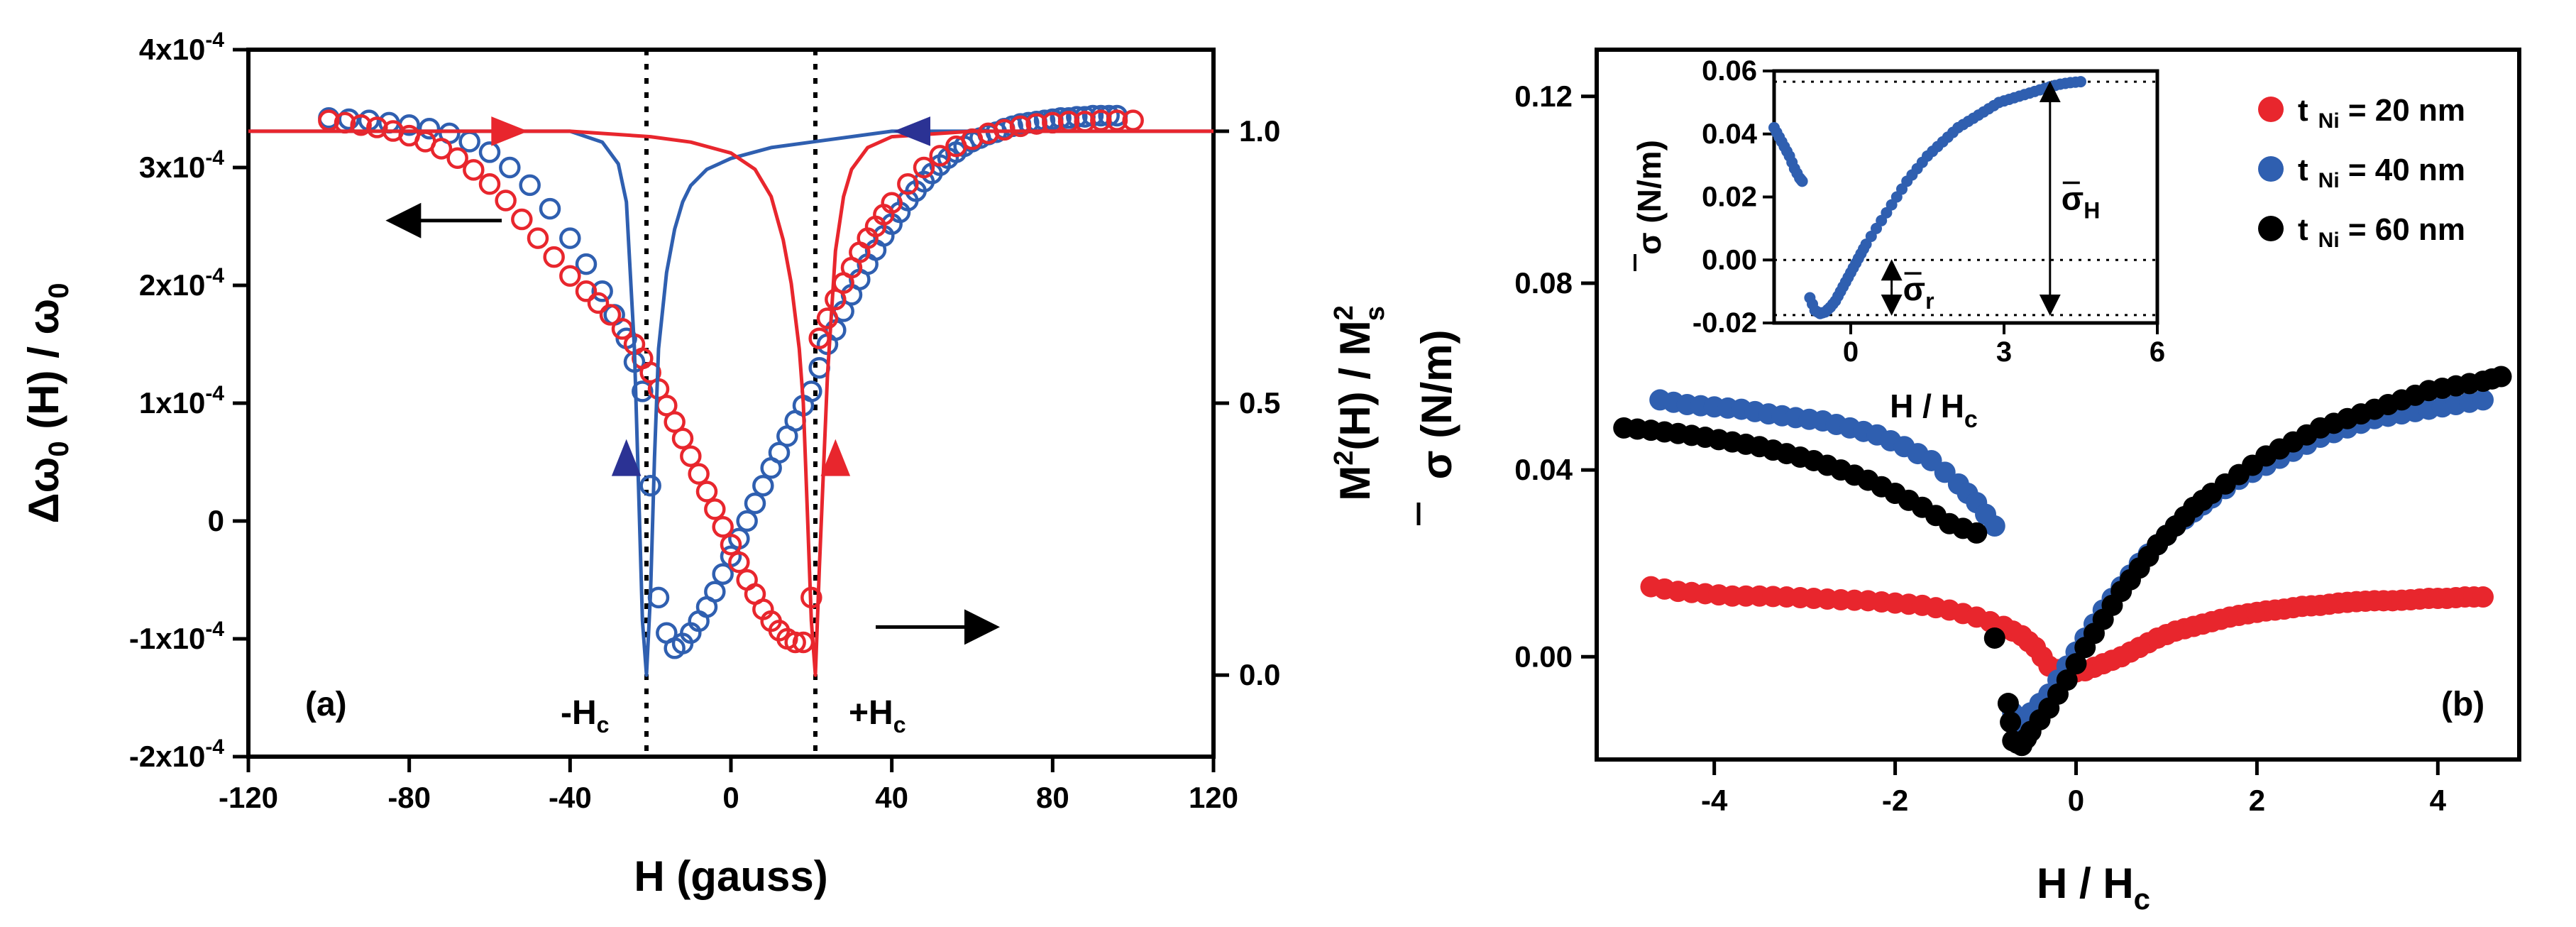 This screenshot has width=2576, height=927. I want to click on x-tick-label: 0, so click(730, 797).